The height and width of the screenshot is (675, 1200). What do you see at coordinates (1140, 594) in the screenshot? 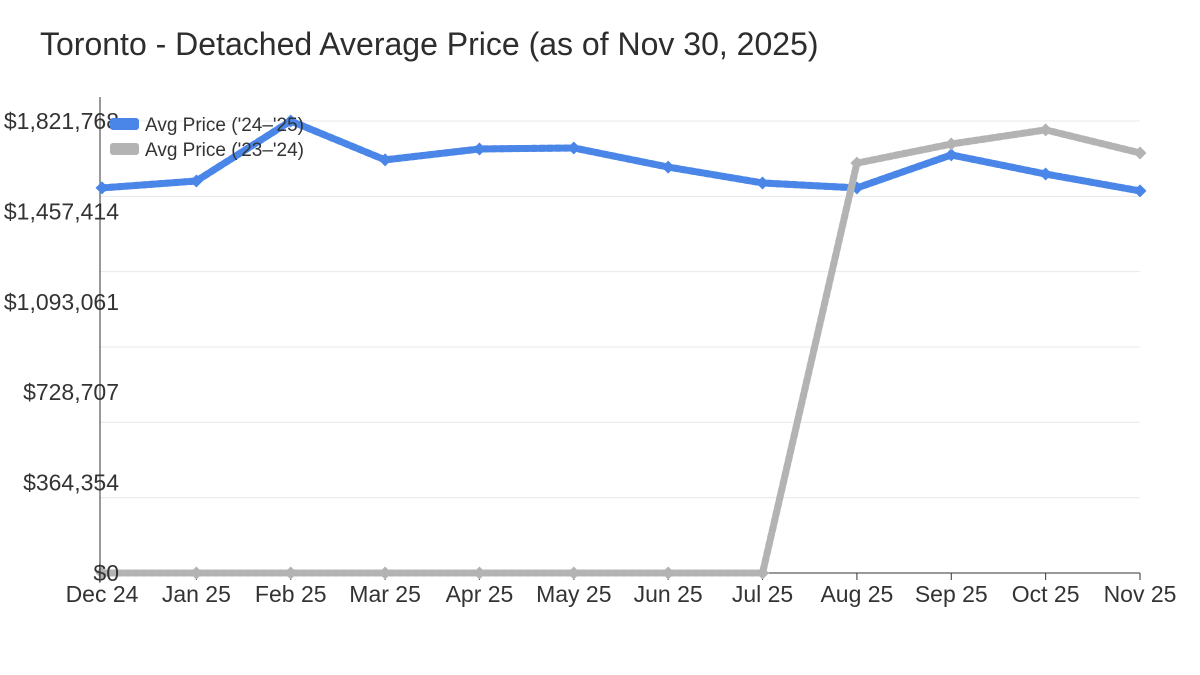
I see `x-tick-label: Nov 25` at bounding box center [1140, 594].